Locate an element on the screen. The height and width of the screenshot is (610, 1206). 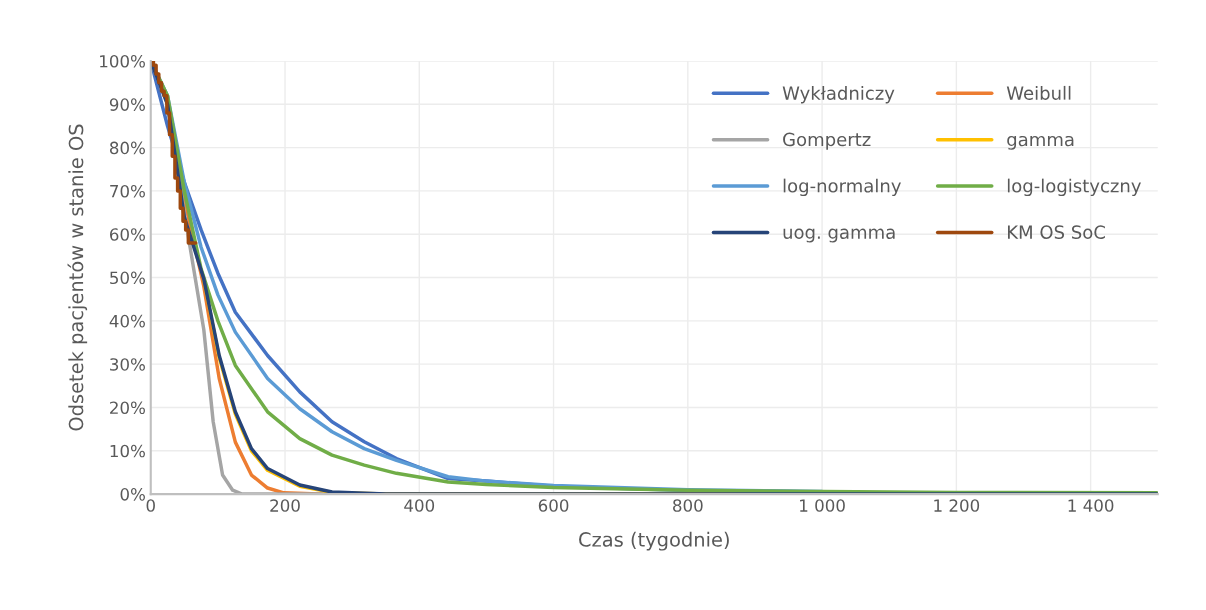
legend-label: log-normalny is located at coordinates (842, 187).